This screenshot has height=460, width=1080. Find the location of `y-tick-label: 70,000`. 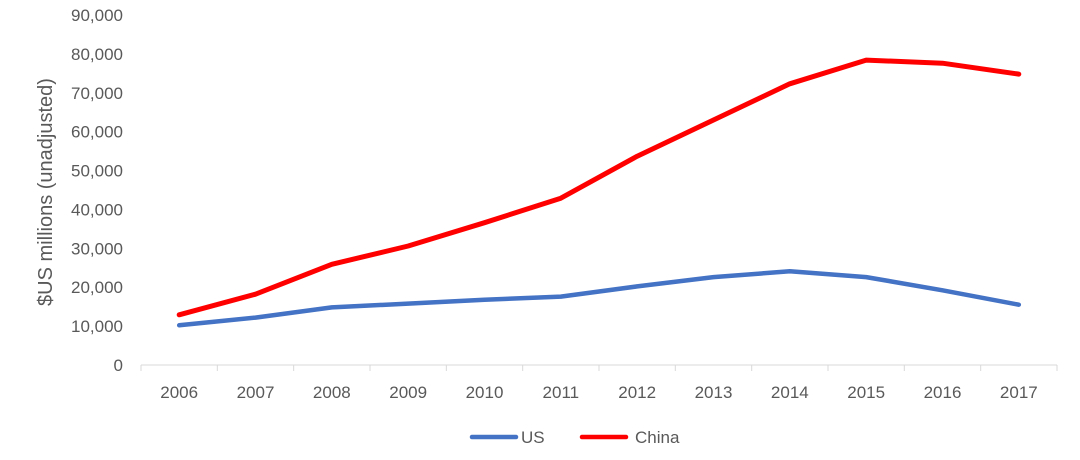

y-tick-label: 70,000 is located at coordinates (97, 93).